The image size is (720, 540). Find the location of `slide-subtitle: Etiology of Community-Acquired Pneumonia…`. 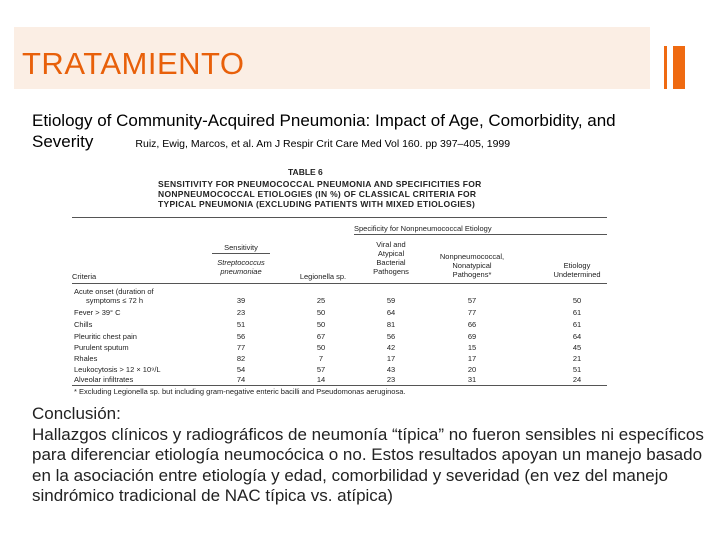

slide-subtitle: Etiology of Community-Acquired Pneumonia… is located at coordinates (367, 132).